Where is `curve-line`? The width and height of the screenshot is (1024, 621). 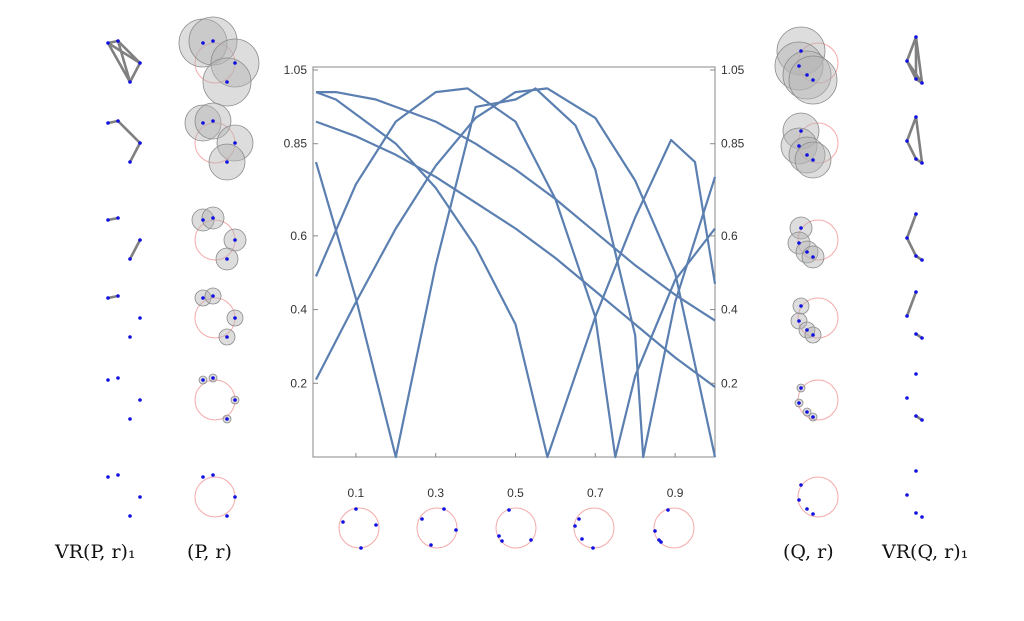 curve-line is located at coordinates (516, 206).